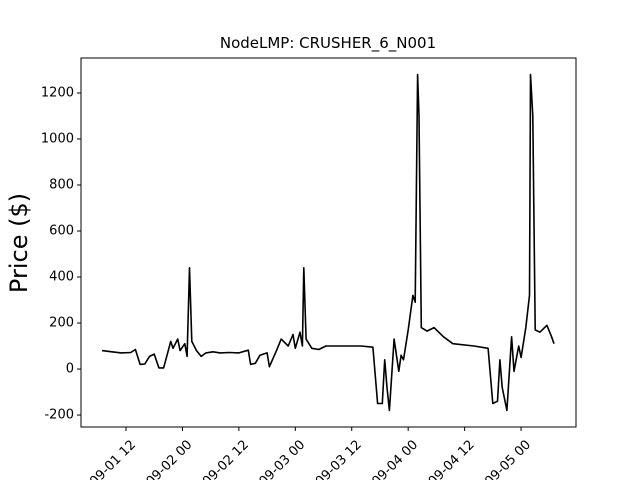 This screenshot has height=480, width=640. What do you see at coordinates (61, 277) in the screenshot?
I see `y-tick-label: 400` at bounding box center [61, 277].